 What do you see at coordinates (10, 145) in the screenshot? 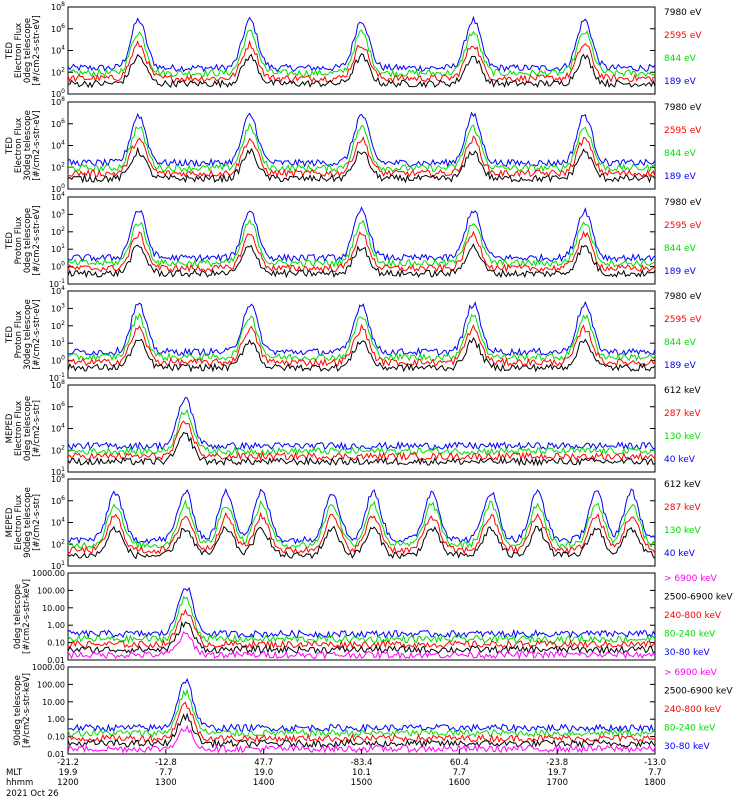
I see `y-axis-label: TED` at bounding box center [10, 145].